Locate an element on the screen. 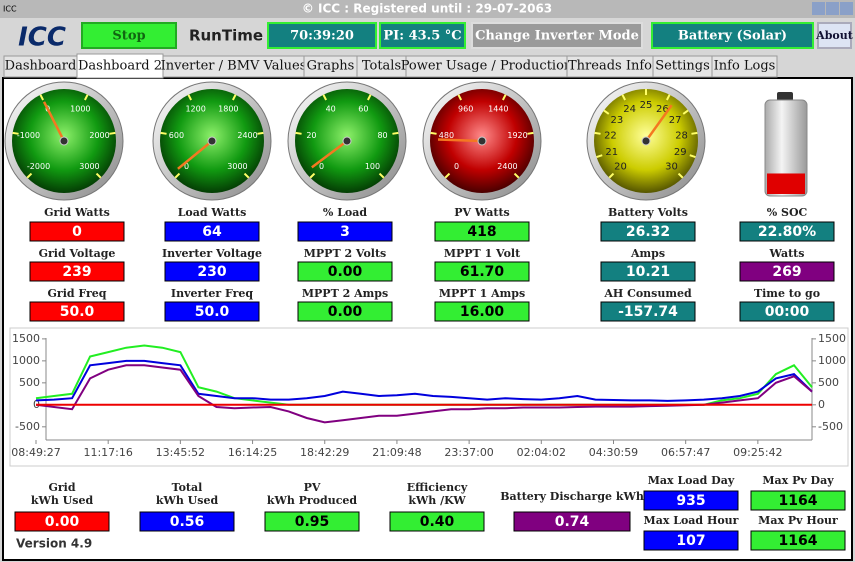 The image size is (855, 562). total-label: Grid is located at coordinates (61, 487).